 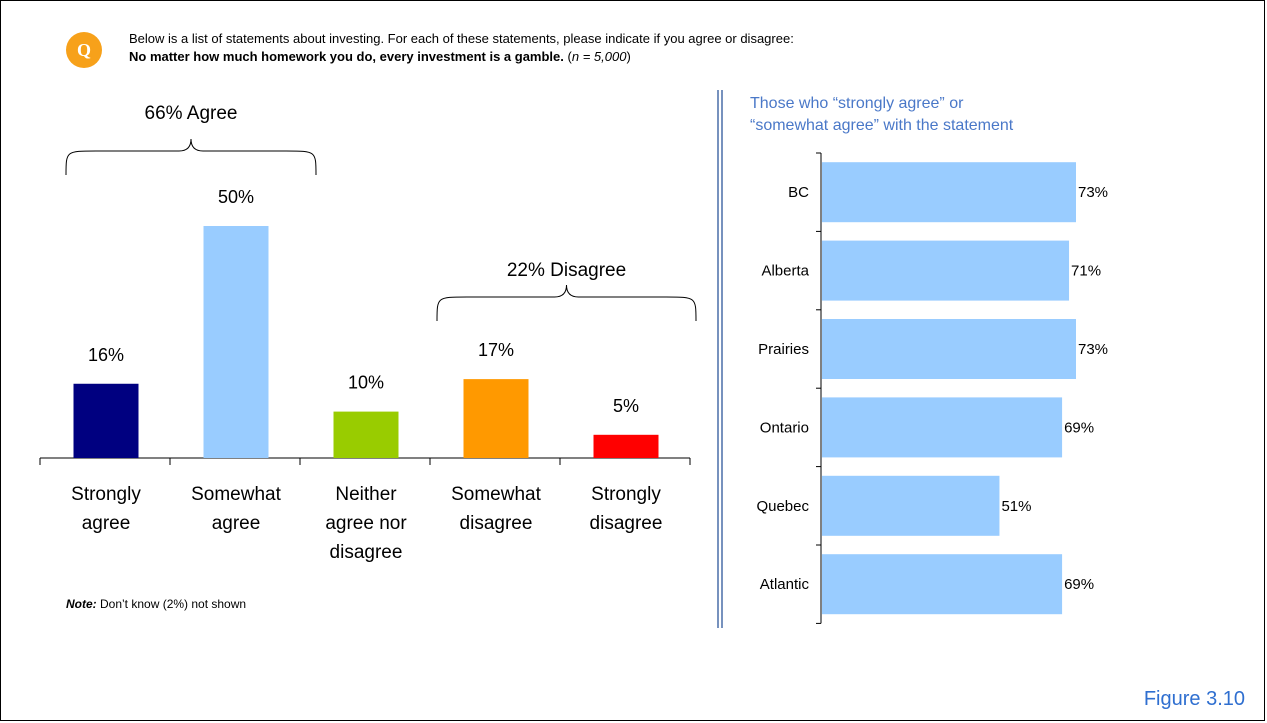 What do you see at coordinates (569, 56) in the screenshot?
I see `sample-prefix: (` at bounding box center [569, 56].